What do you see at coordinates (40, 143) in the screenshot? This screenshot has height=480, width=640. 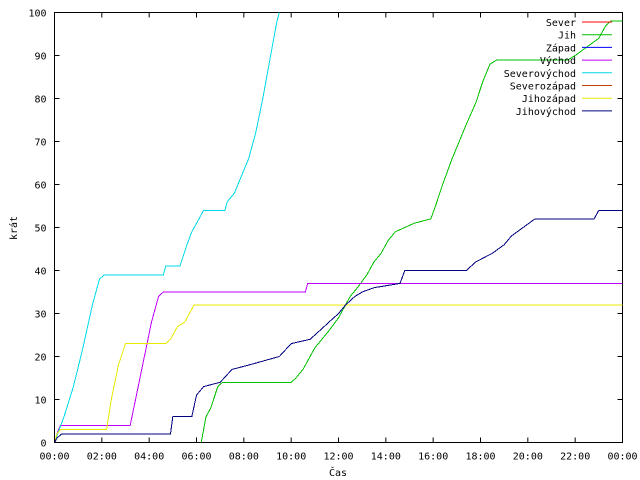 I see `y-tick-label: 70` at bounding box center [40, 143].